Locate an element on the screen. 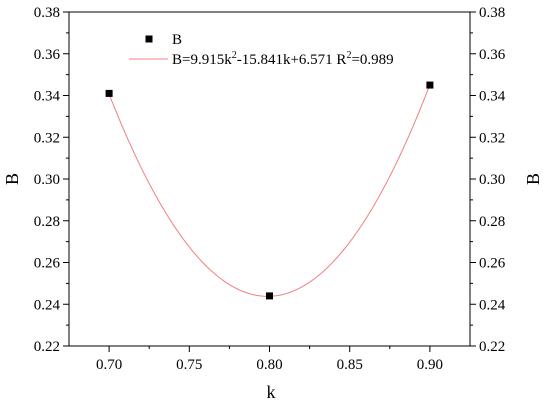  x-tick-label: 0.80 is located at coordinates (269, 365).